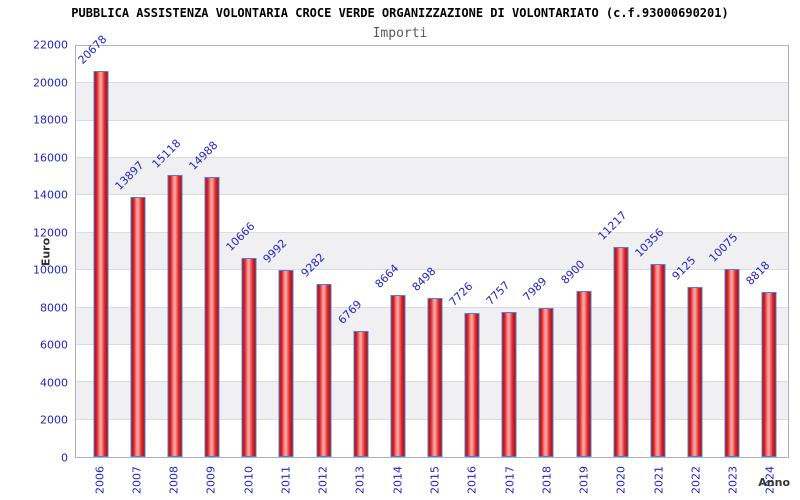  What do you see at coordinates (400, 33) in the screenshot?
I see `chart-subtitle: Importi` at bounding box center [400, 33].